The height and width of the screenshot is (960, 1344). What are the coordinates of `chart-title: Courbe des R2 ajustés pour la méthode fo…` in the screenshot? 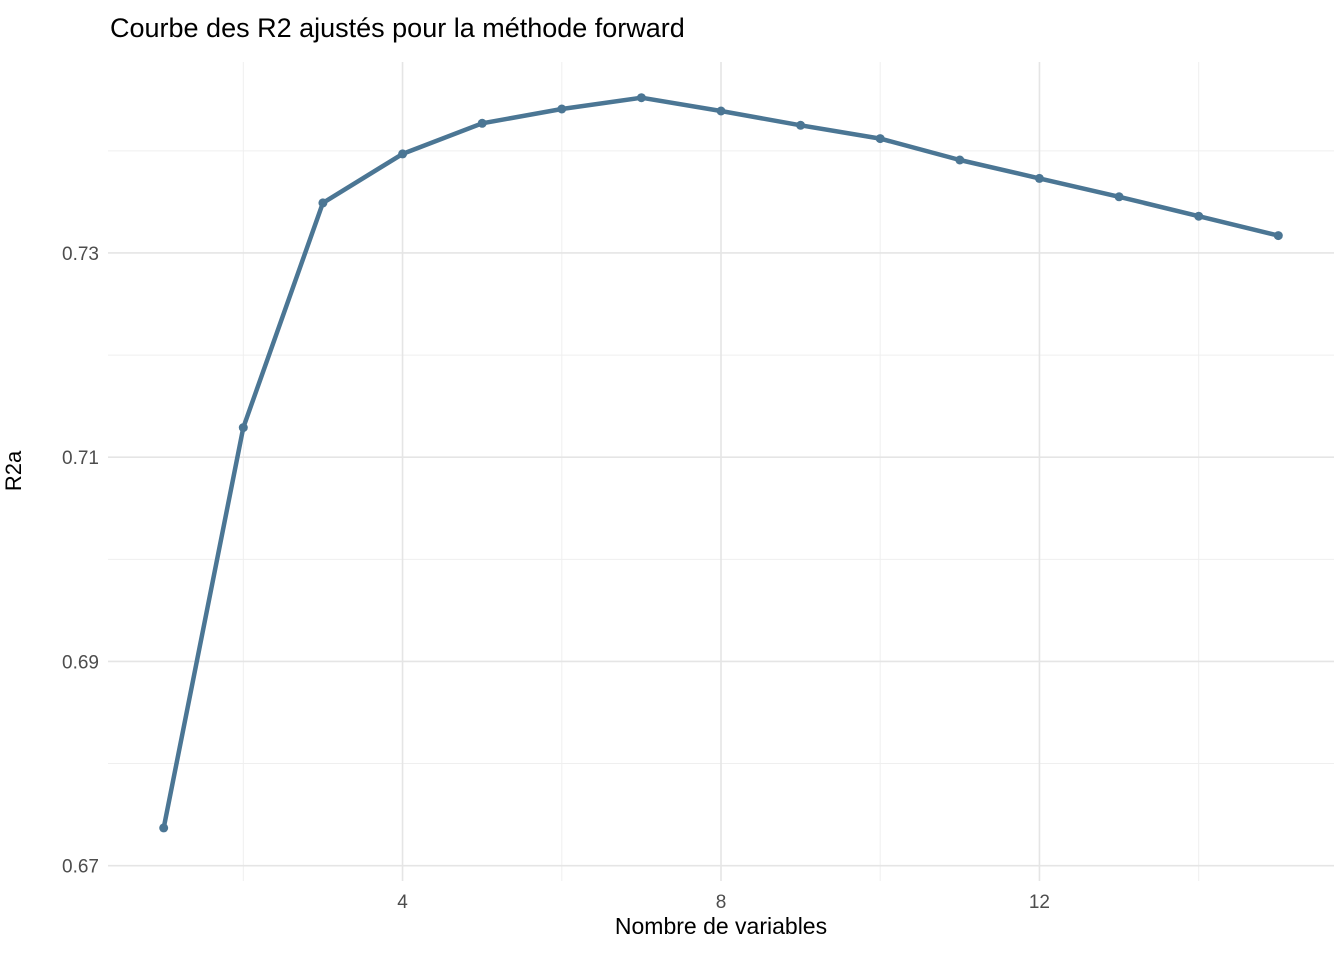 It's located at (397, 28).